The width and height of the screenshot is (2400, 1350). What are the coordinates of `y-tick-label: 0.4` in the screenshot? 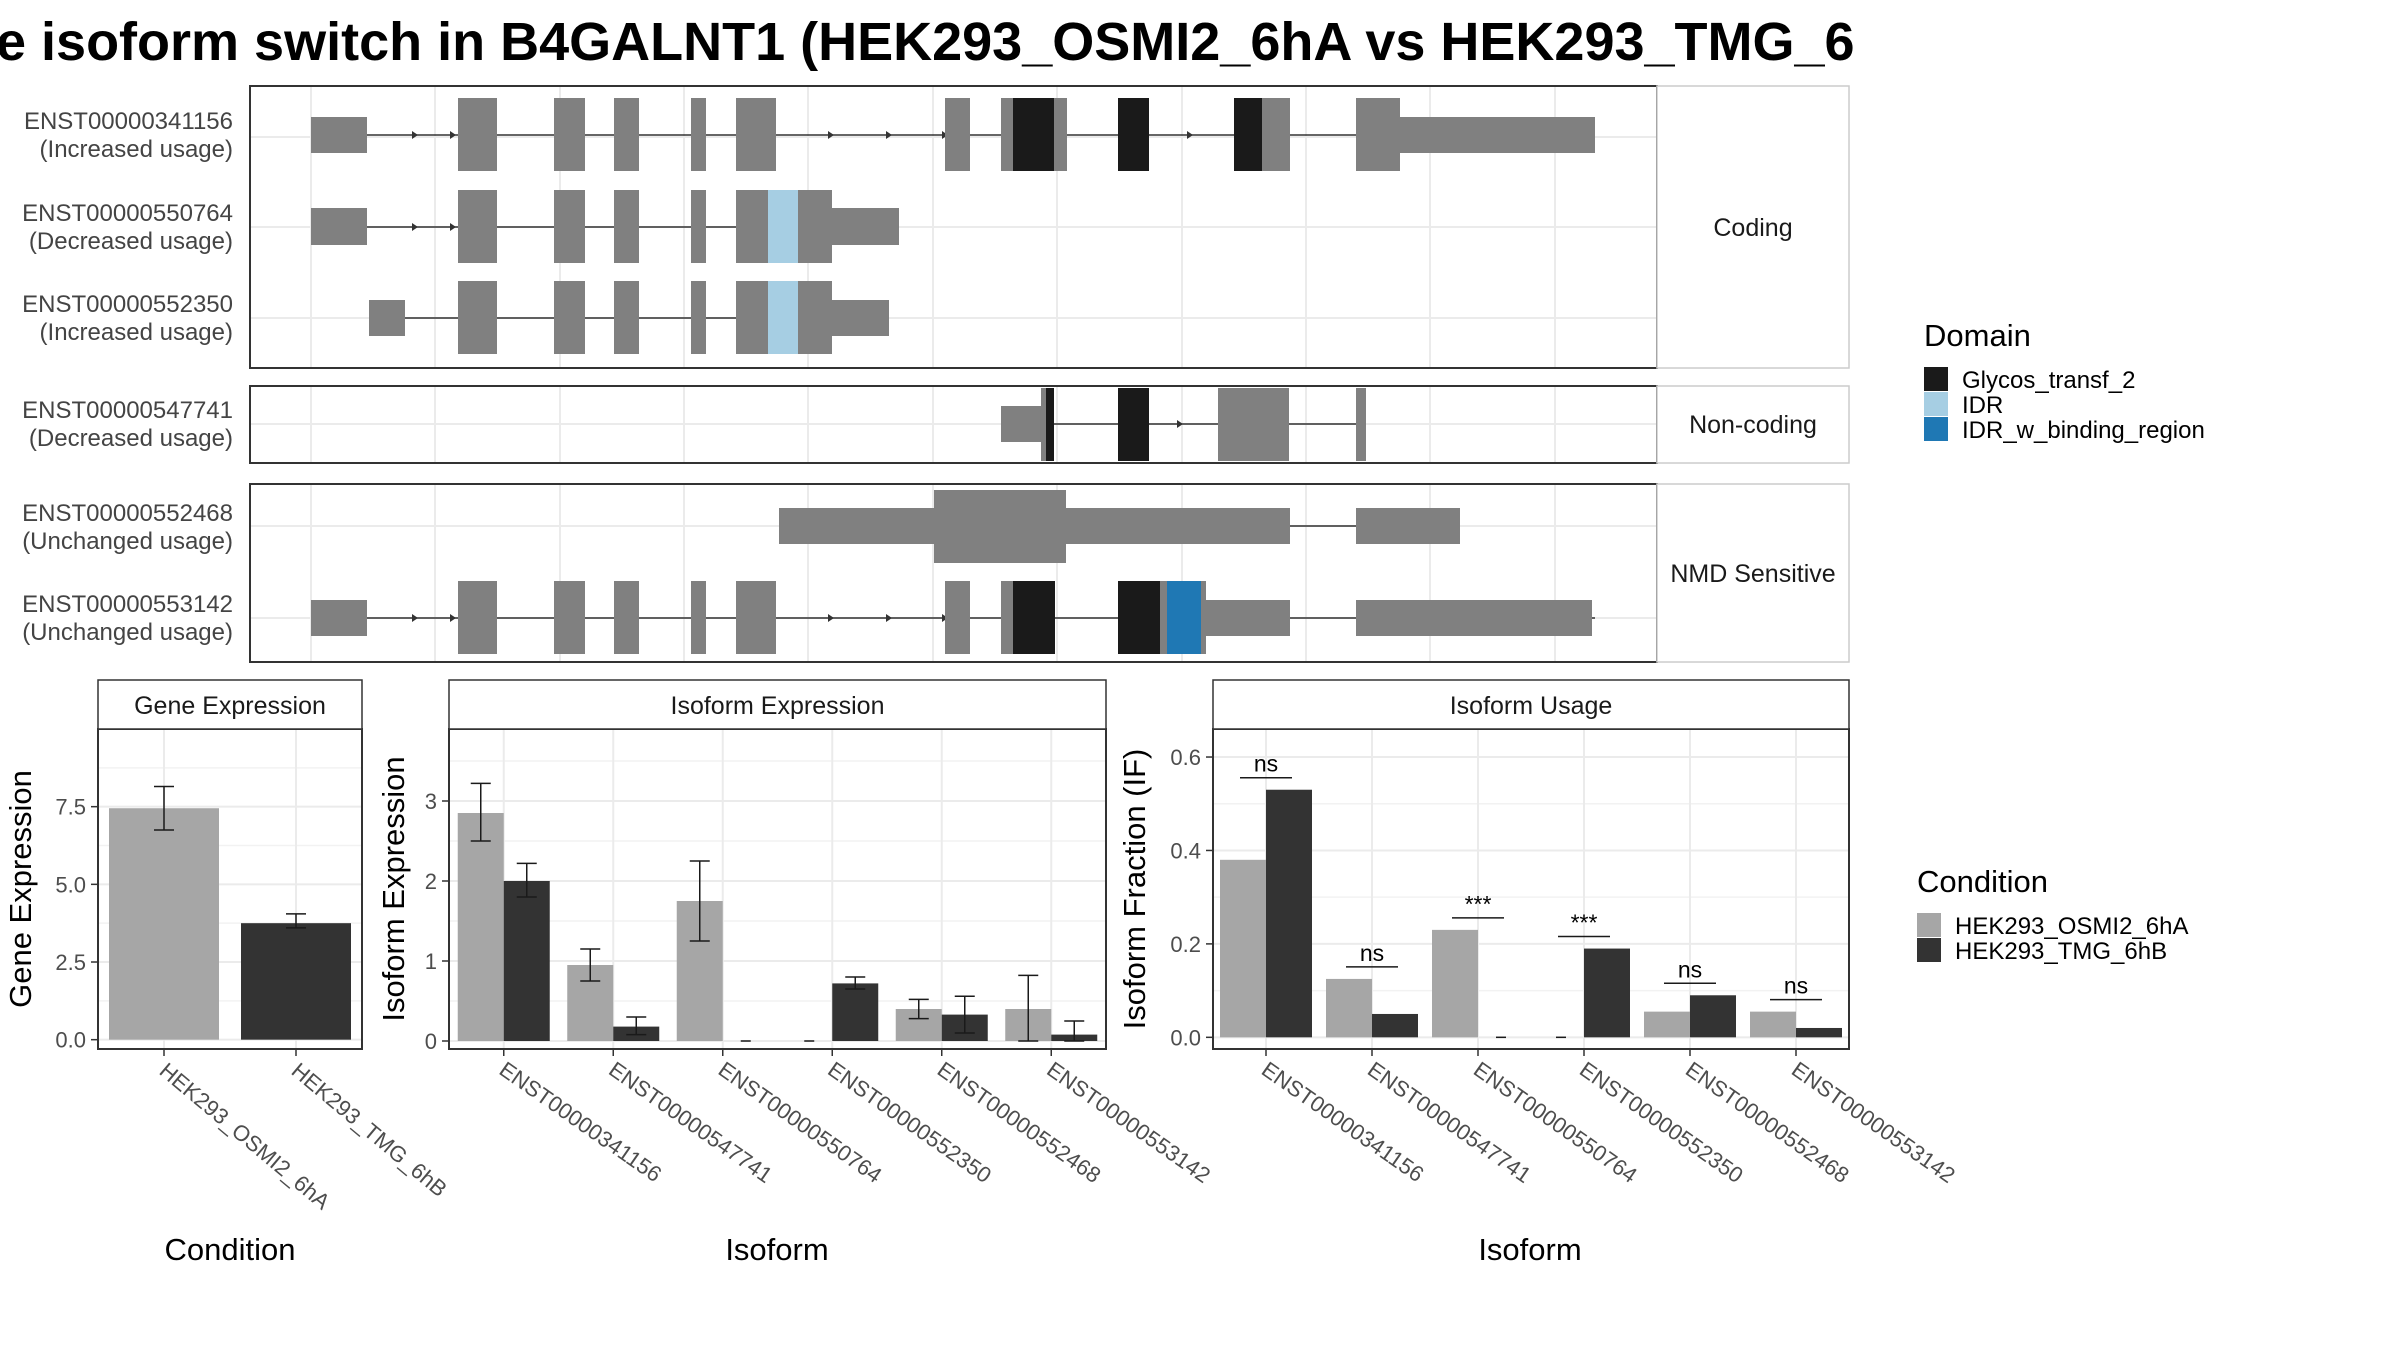 It's located at (1185, 850).